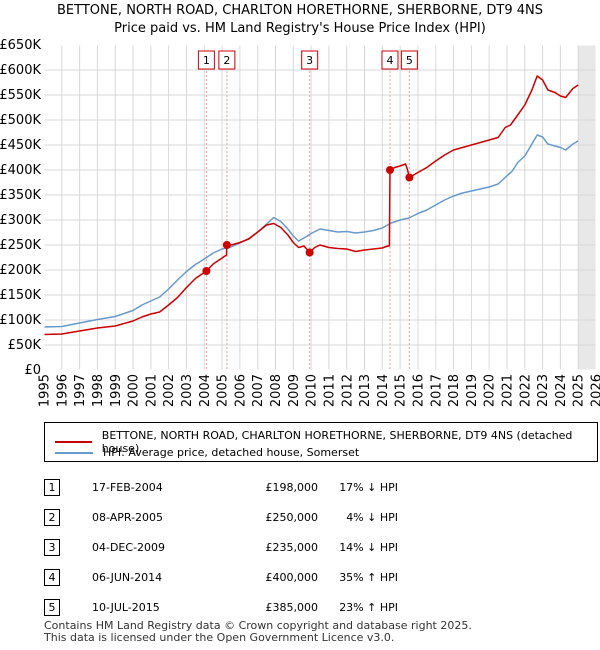 This screenshot has height=650, width=600. Describe the element at coordinates (25, 345) in the screenshot. I see `y-tick-label: £50K` at that location.